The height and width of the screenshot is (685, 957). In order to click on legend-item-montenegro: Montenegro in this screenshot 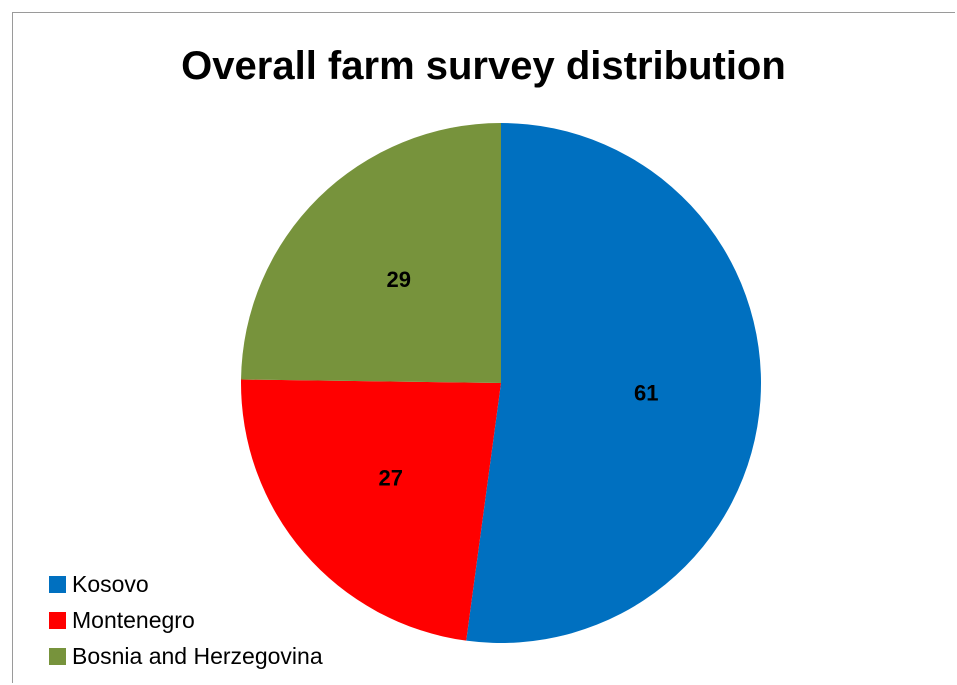, I will do `click(186, 620)`.